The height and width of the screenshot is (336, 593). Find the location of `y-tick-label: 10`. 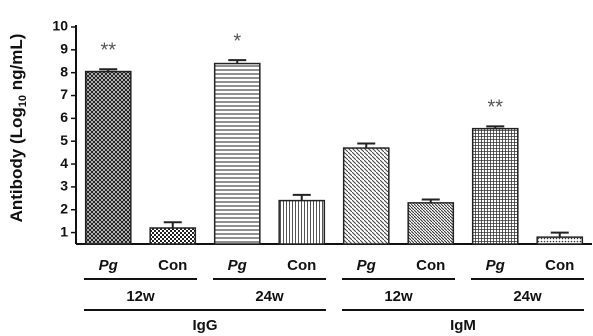

y-tick-label: 10 is located at coordinates (60, 26).